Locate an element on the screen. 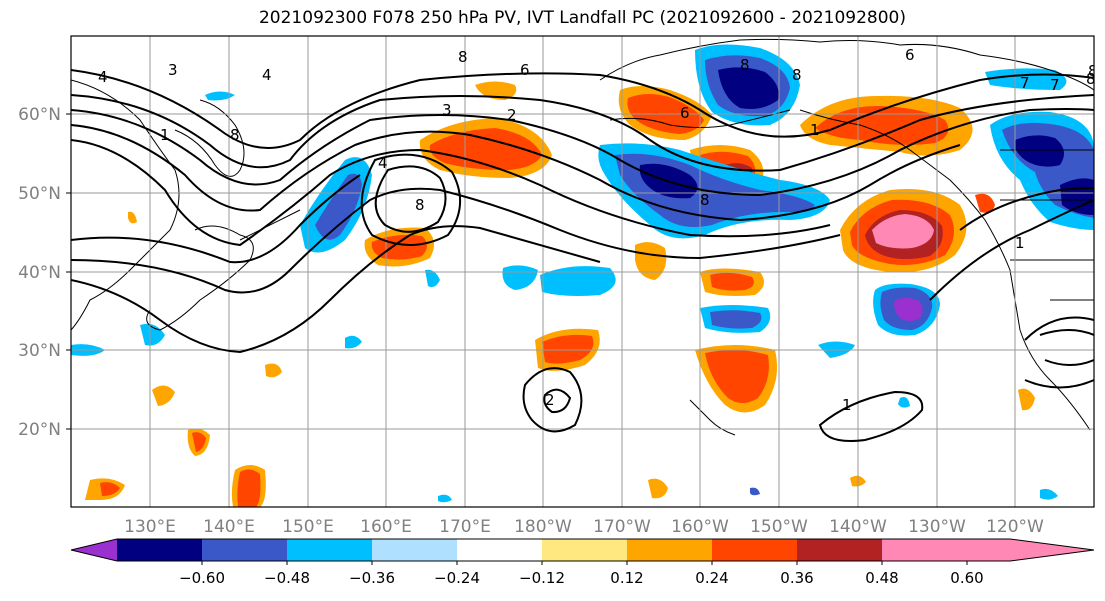 This screenshot has height=601, width=1105. lon-tick-label: 150°E is located at coordinates (308, 527).